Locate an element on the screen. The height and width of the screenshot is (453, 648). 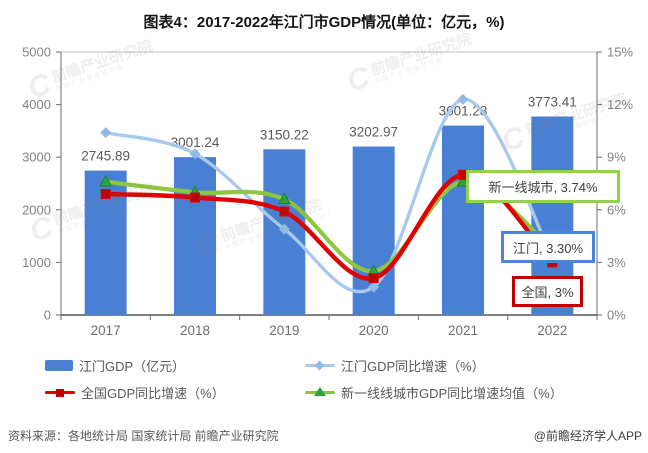
gdp-bar-2021 is located at coordinates (463, 220).